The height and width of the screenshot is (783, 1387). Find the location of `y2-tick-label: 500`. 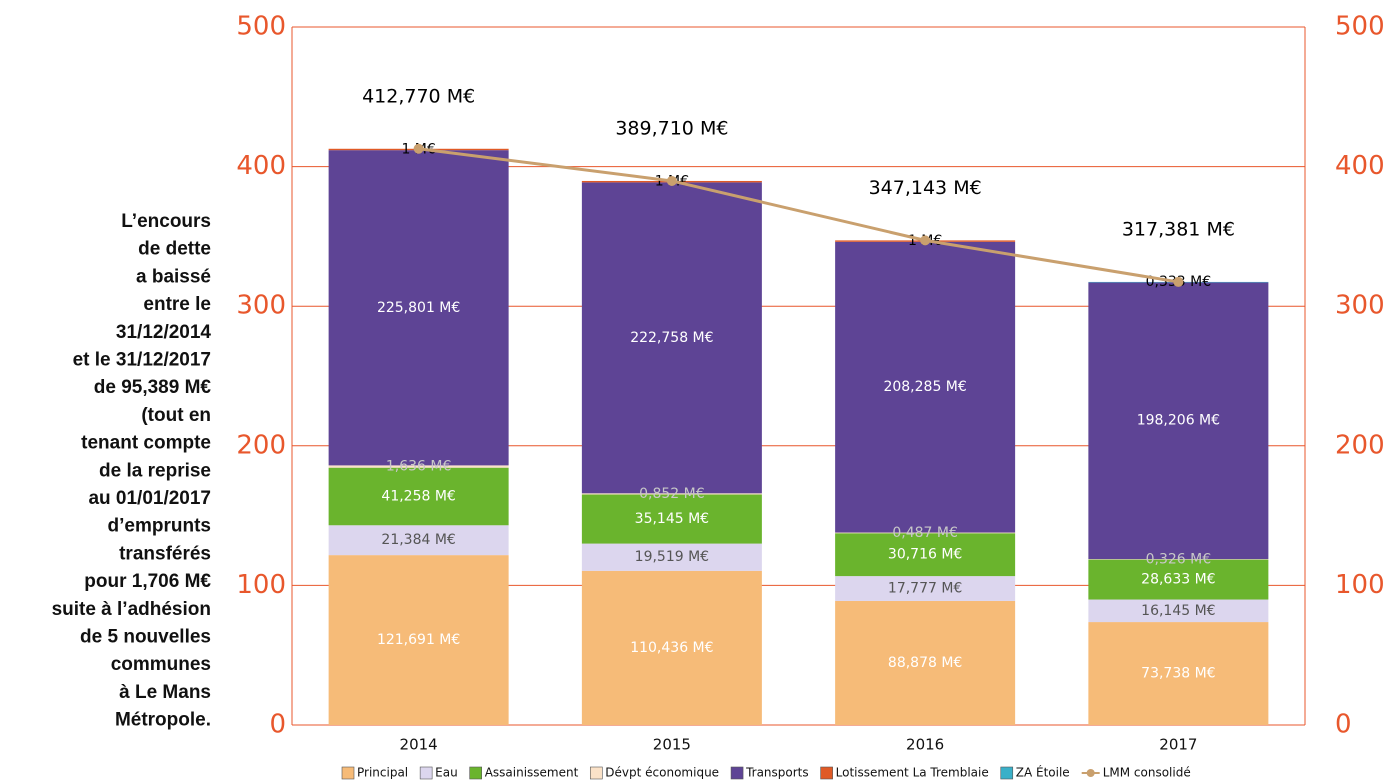

y2-tick-label: 500 is located at coordinates (1360, 27).